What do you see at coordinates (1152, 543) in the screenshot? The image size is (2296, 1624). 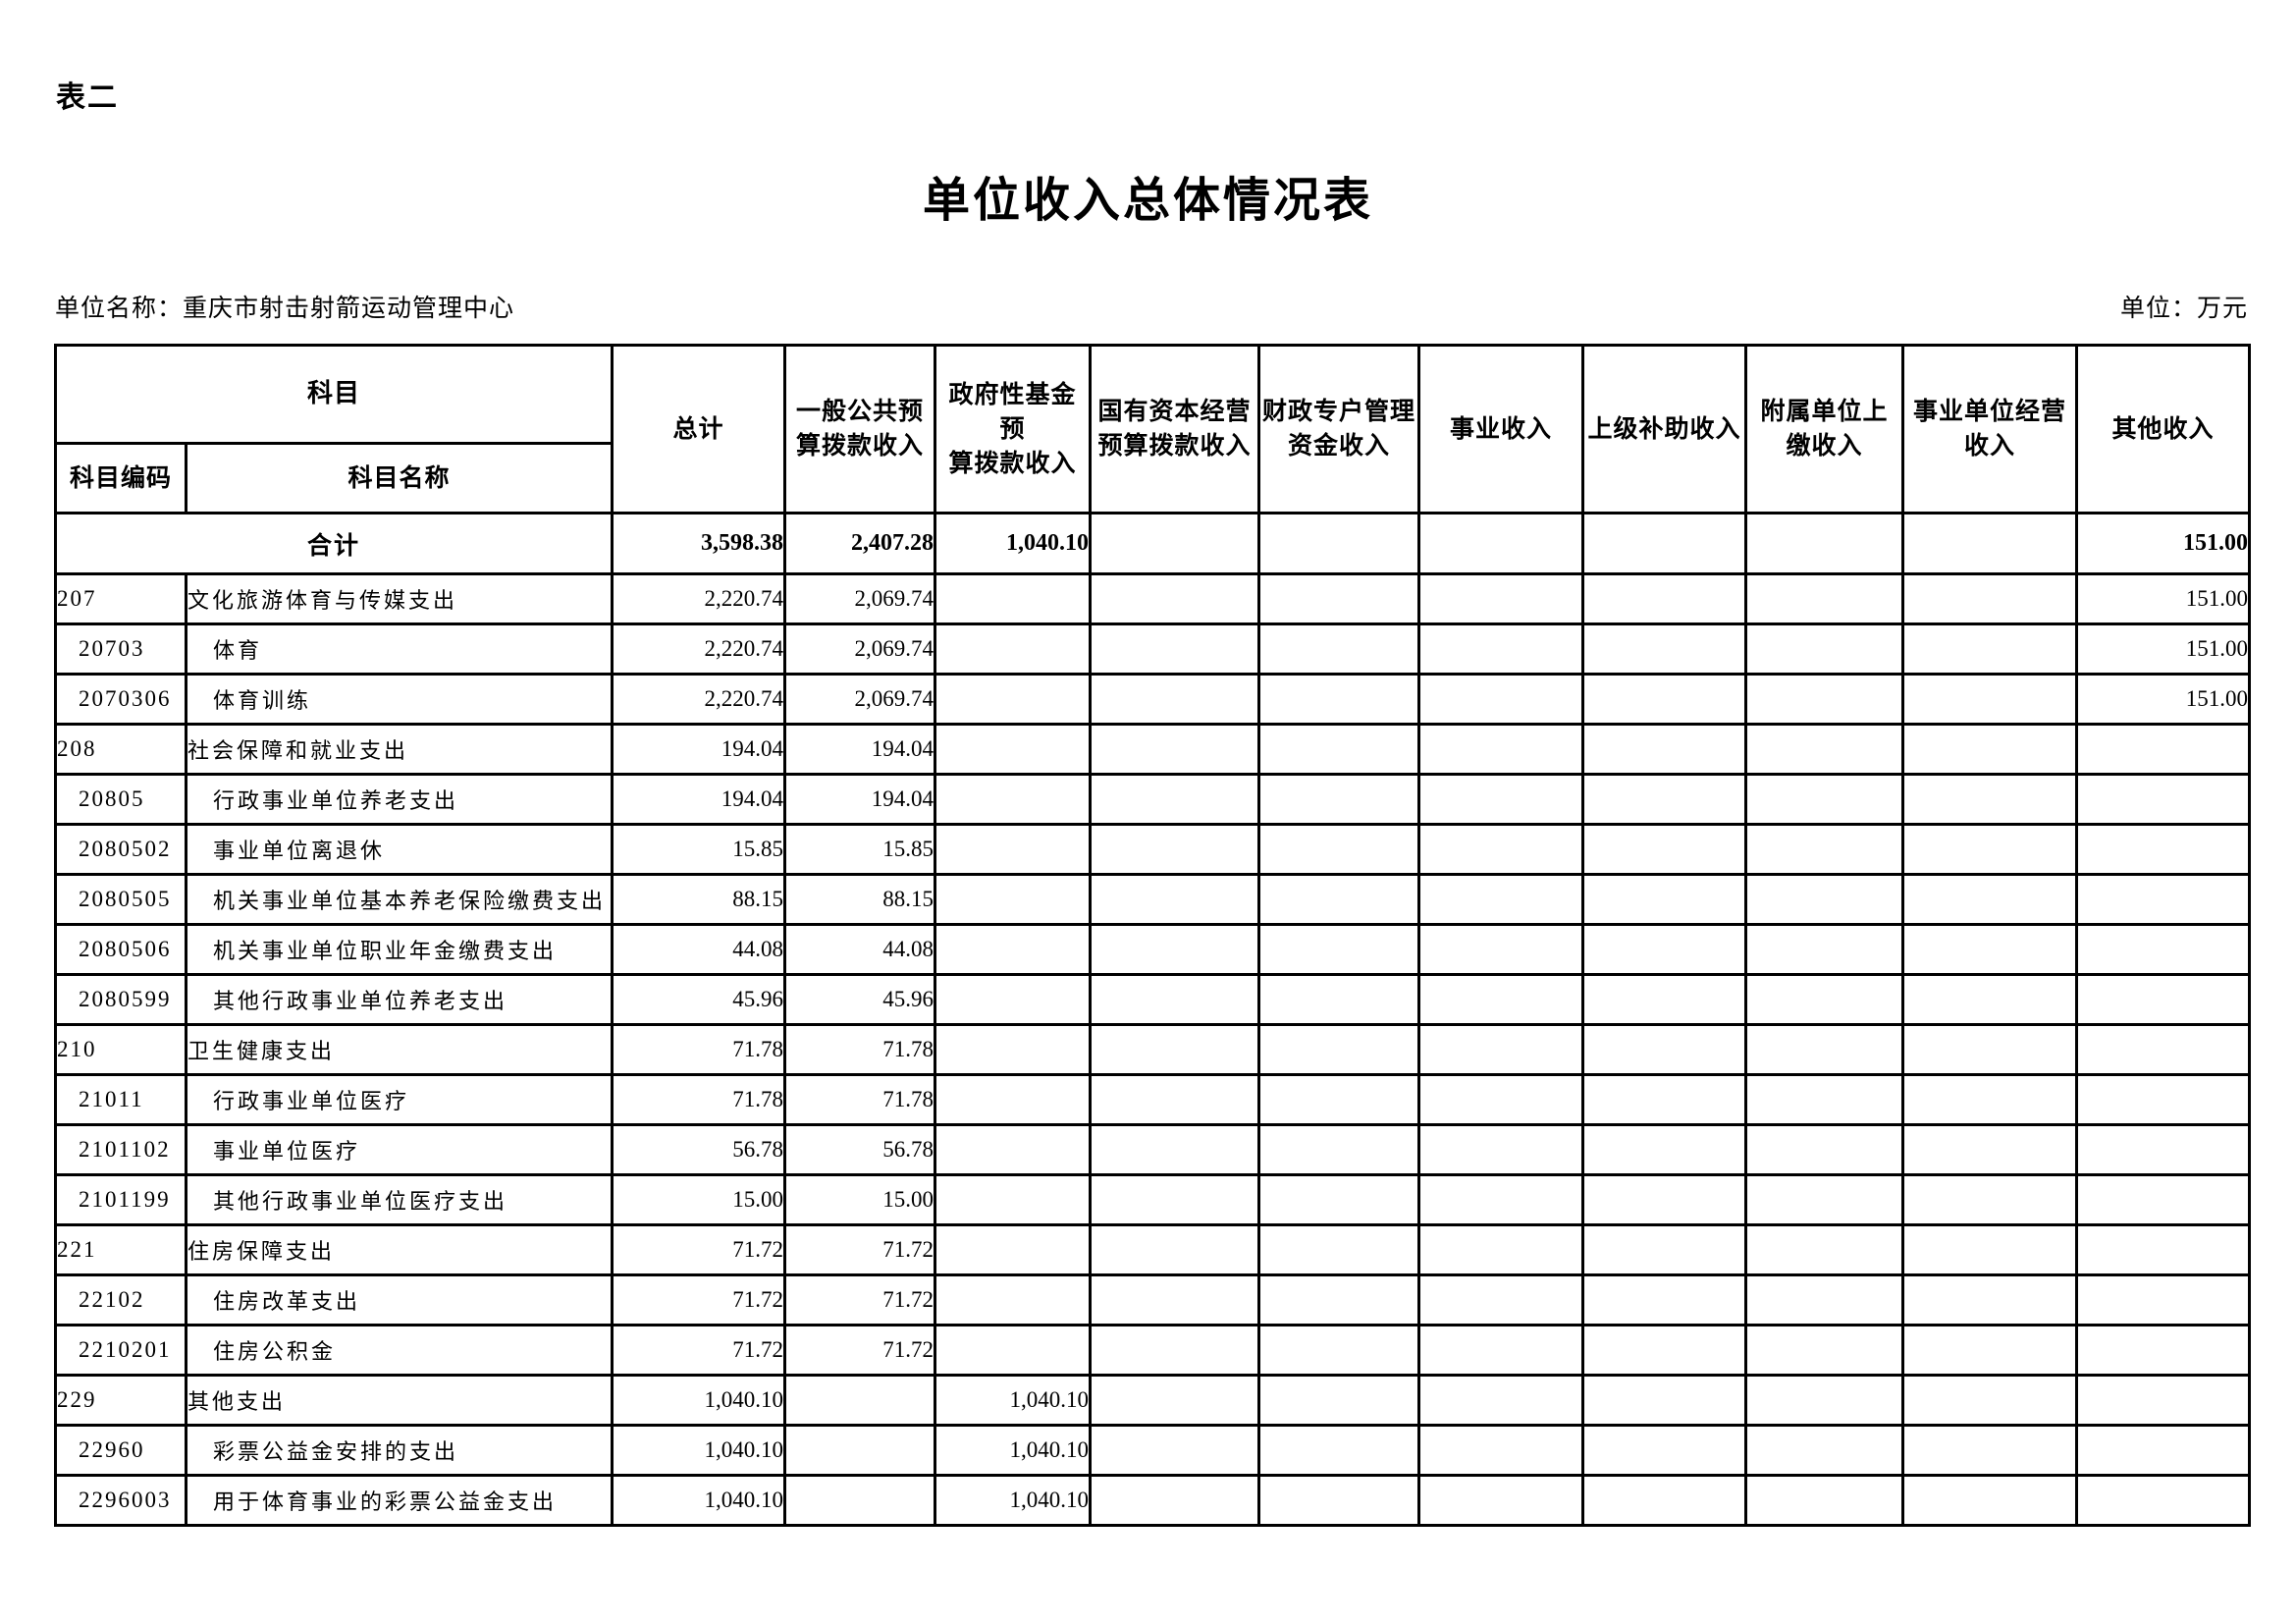 I see `total-row: 合计 3,598.38 2,407.28 1,040.10 151.00` at bounding box center [1152, 543].